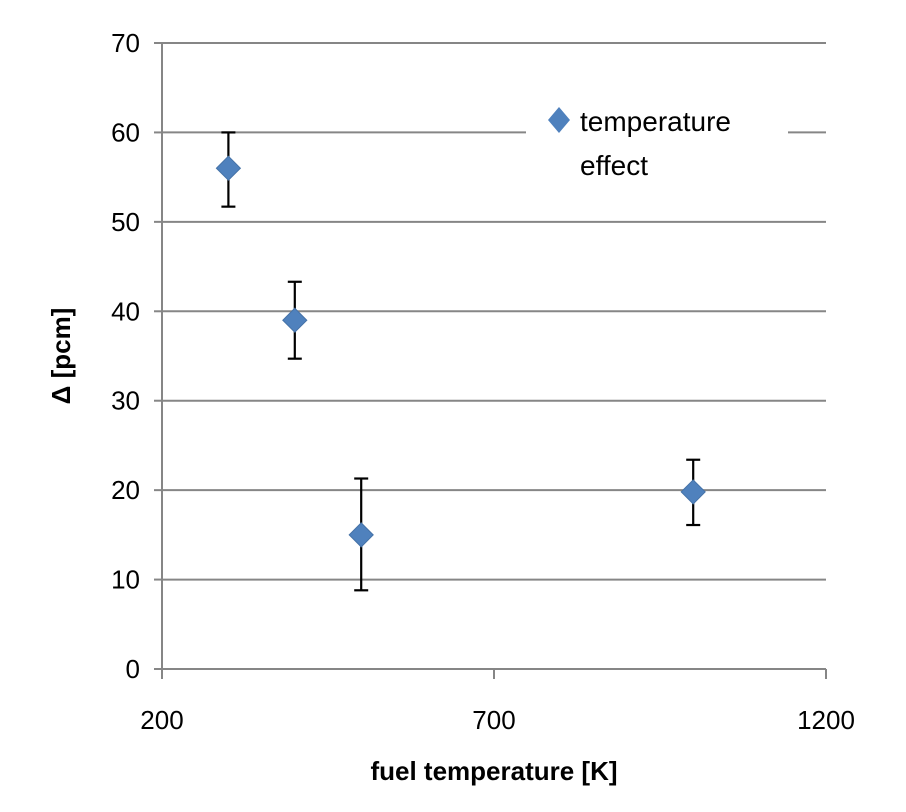 This screenshot has width=906, height=812. Describe the element at coordinates (655, 121) in the screenshot. I see `legend-label-line-1: temperature` at that location.